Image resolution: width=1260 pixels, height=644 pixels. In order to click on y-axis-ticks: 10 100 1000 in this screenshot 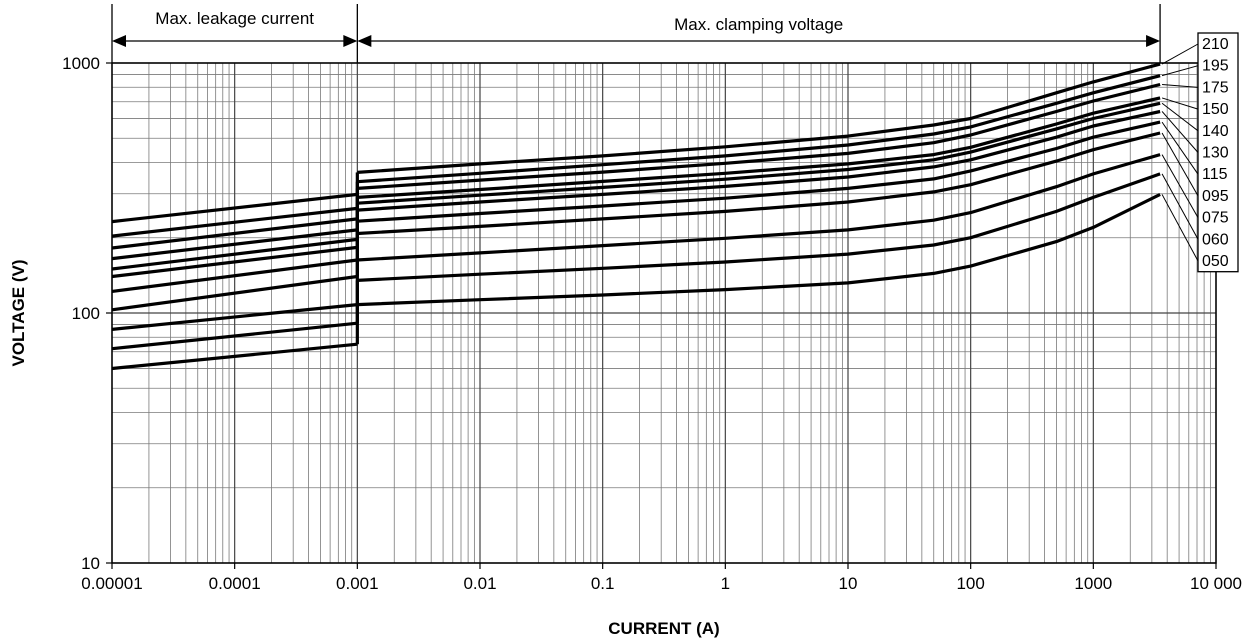, I will do `click(87, 313)`.